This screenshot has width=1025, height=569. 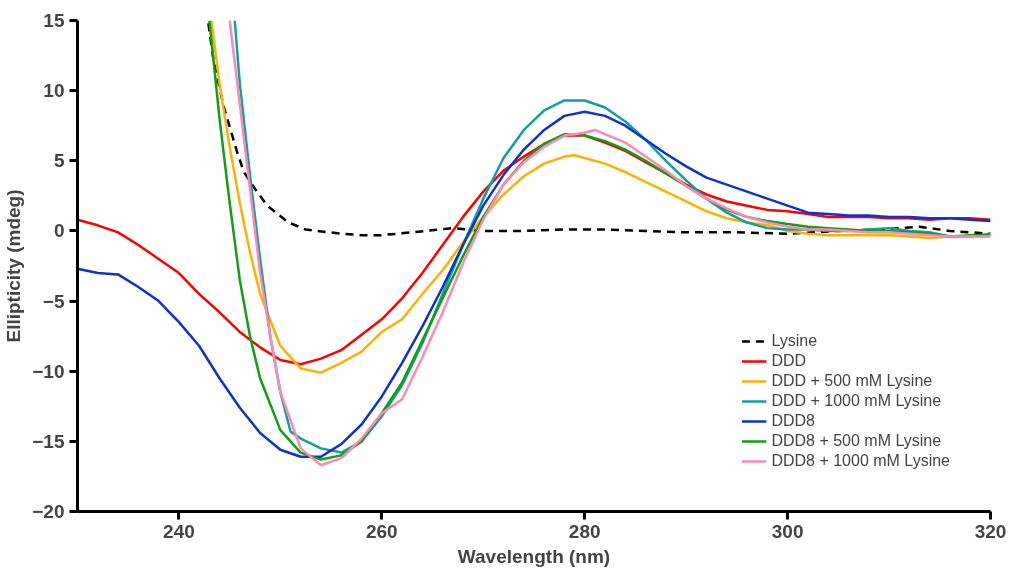 What do you see at coordinates (789, 361) in the screenshot?
I see `legend-label: DDD` at bounding box center [789, 361].